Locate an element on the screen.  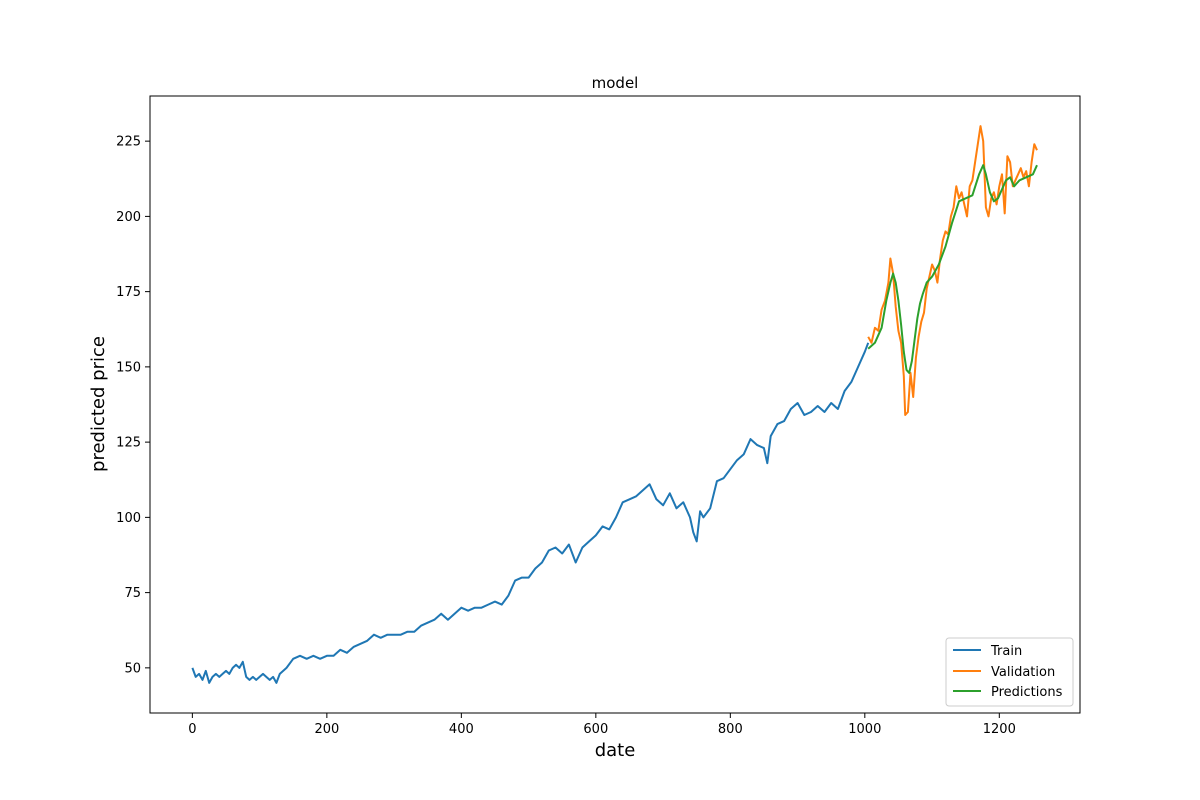
legend-label-train: Train is located at coordinates (1006, 651).